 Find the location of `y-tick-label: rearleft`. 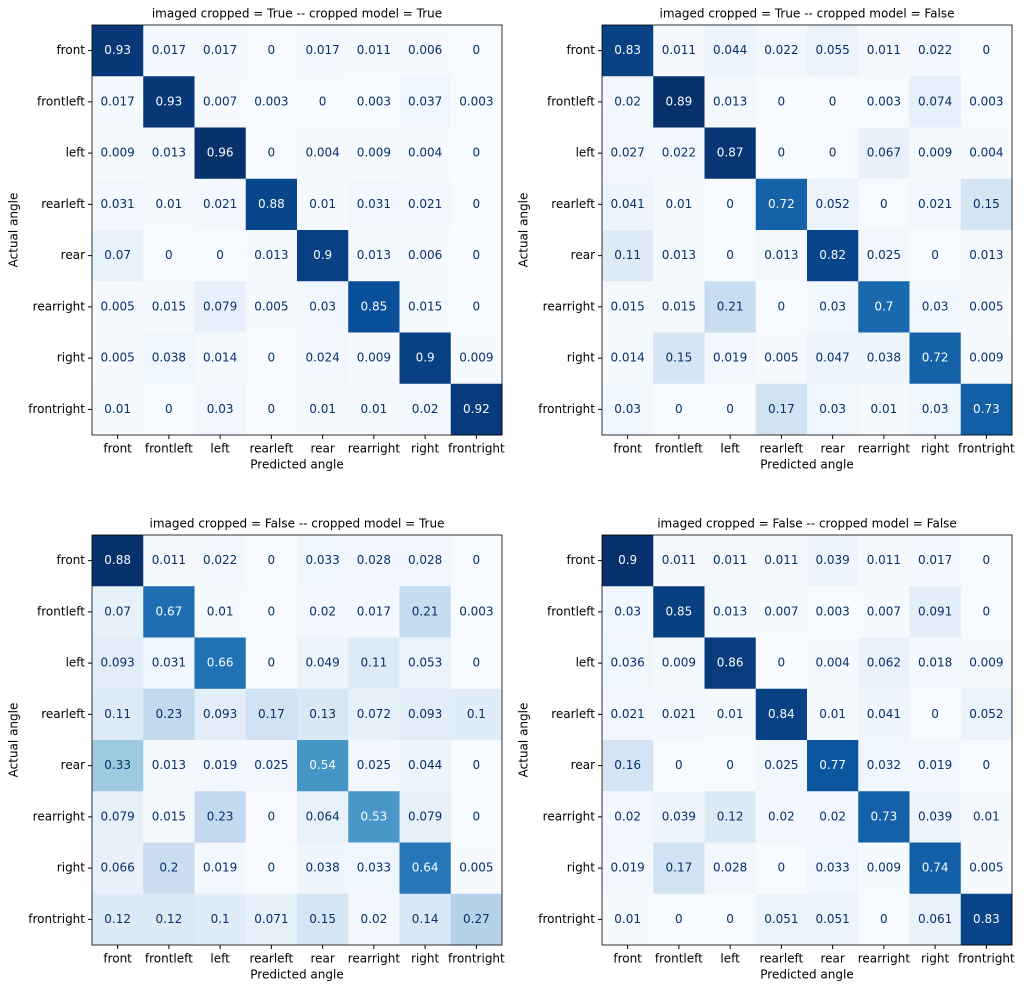

y-tick-label: rearleft is located at coordinates (63, 714).